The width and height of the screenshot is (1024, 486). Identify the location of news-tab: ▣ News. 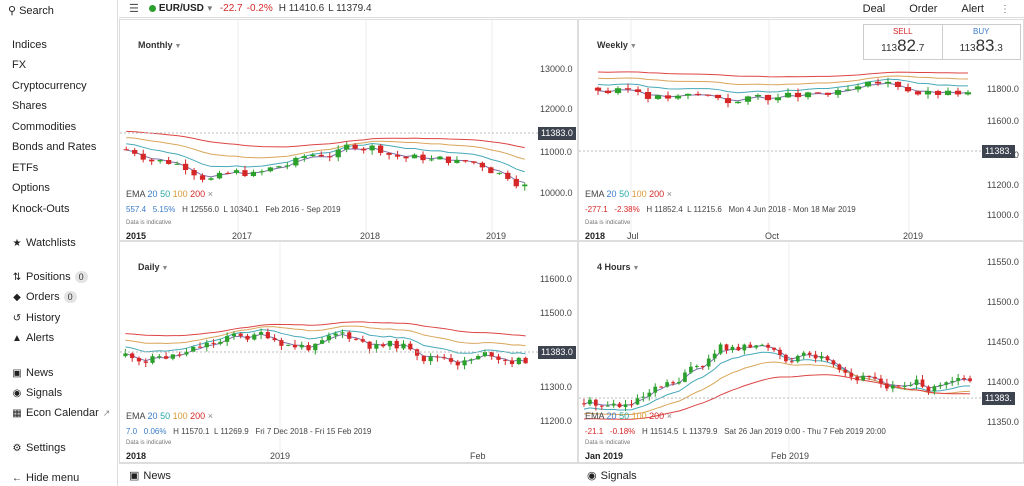
(150, 476).